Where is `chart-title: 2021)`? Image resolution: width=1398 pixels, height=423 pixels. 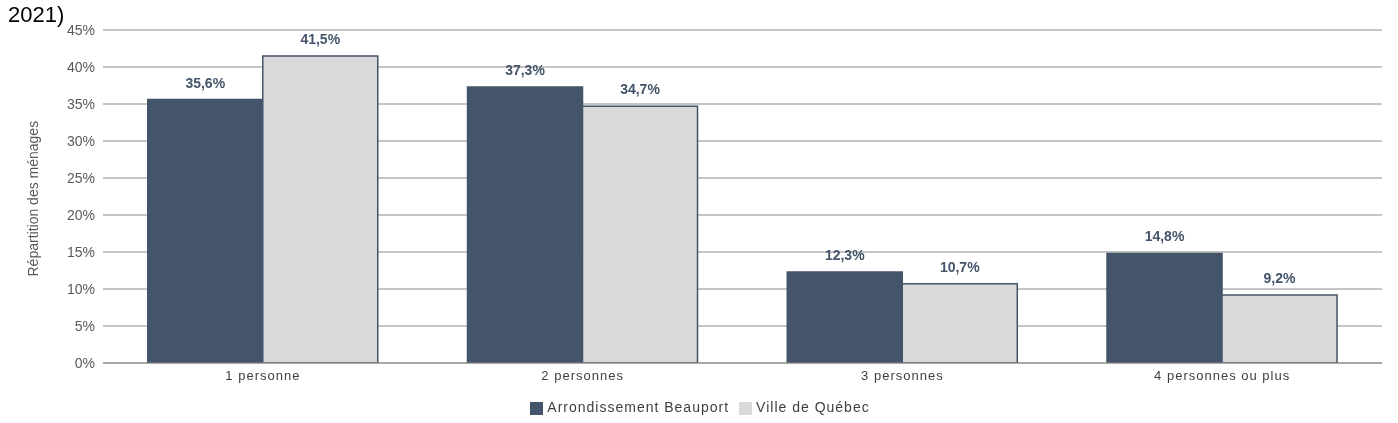 chart-title: 2021) is located at coordinates (36, 15).